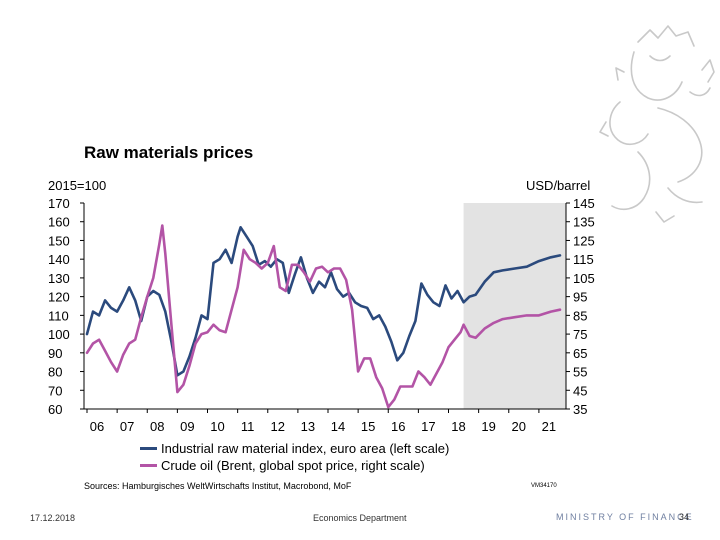  I want to click on left-tick-label: 160, so click(59, 222).